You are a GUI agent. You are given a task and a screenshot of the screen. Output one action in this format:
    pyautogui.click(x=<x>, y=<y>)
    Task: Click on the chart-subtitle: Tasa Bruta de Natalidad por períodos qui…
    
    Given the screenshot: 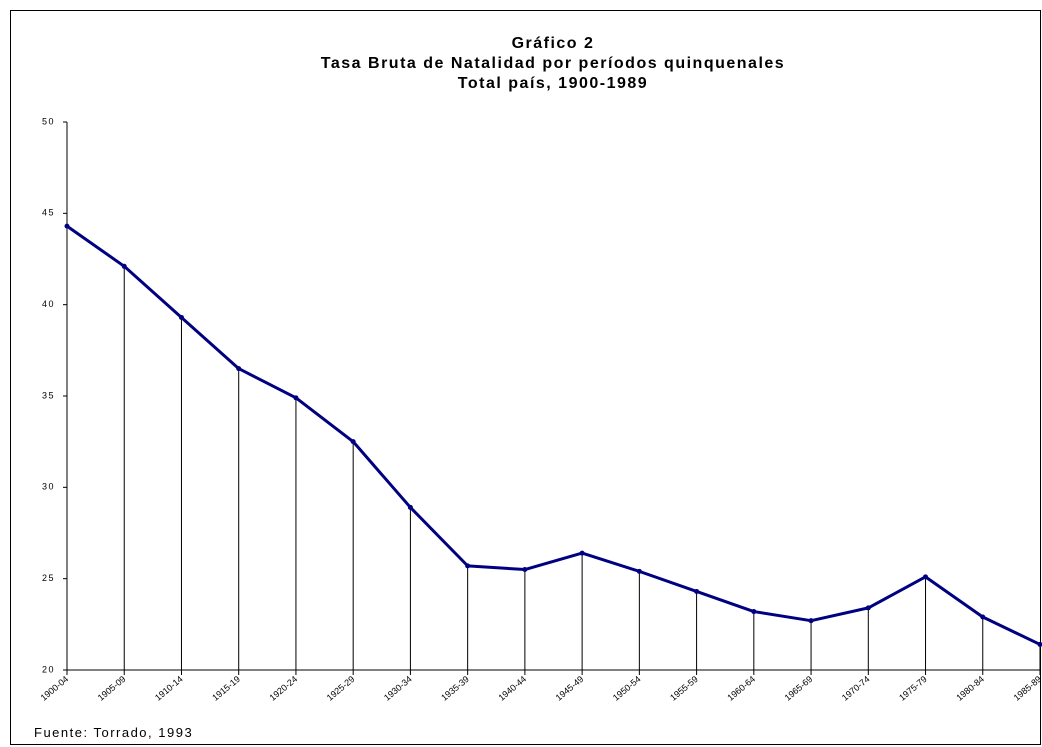 What is the action you would take?
    pyautogui.click(x=553, y=63)
    